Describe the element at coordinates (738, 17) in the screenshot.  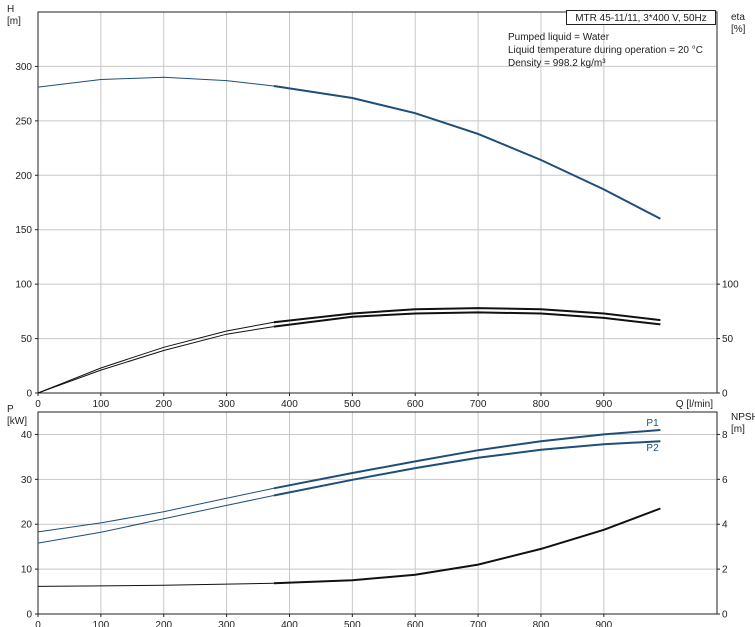
I see `upper-y2-axis-label: eta` at that location.